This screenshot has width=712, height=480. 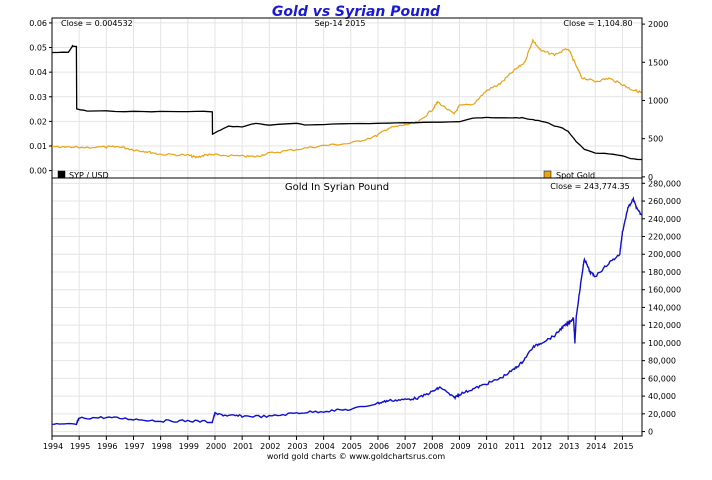 I want to click on bottom-right-tick-label: 80,000, so click(x=662, y=361).